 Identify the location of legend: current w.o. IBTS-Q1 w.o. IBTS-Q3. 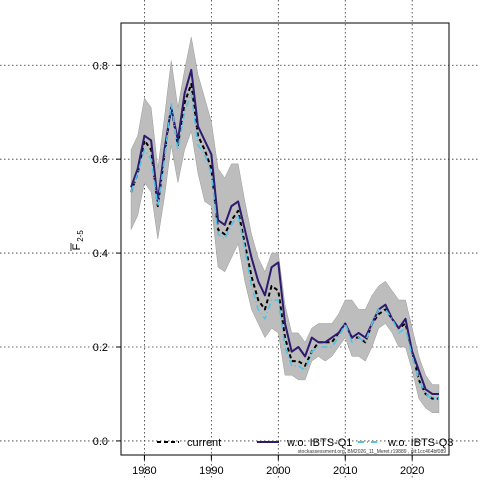
(305, 443).